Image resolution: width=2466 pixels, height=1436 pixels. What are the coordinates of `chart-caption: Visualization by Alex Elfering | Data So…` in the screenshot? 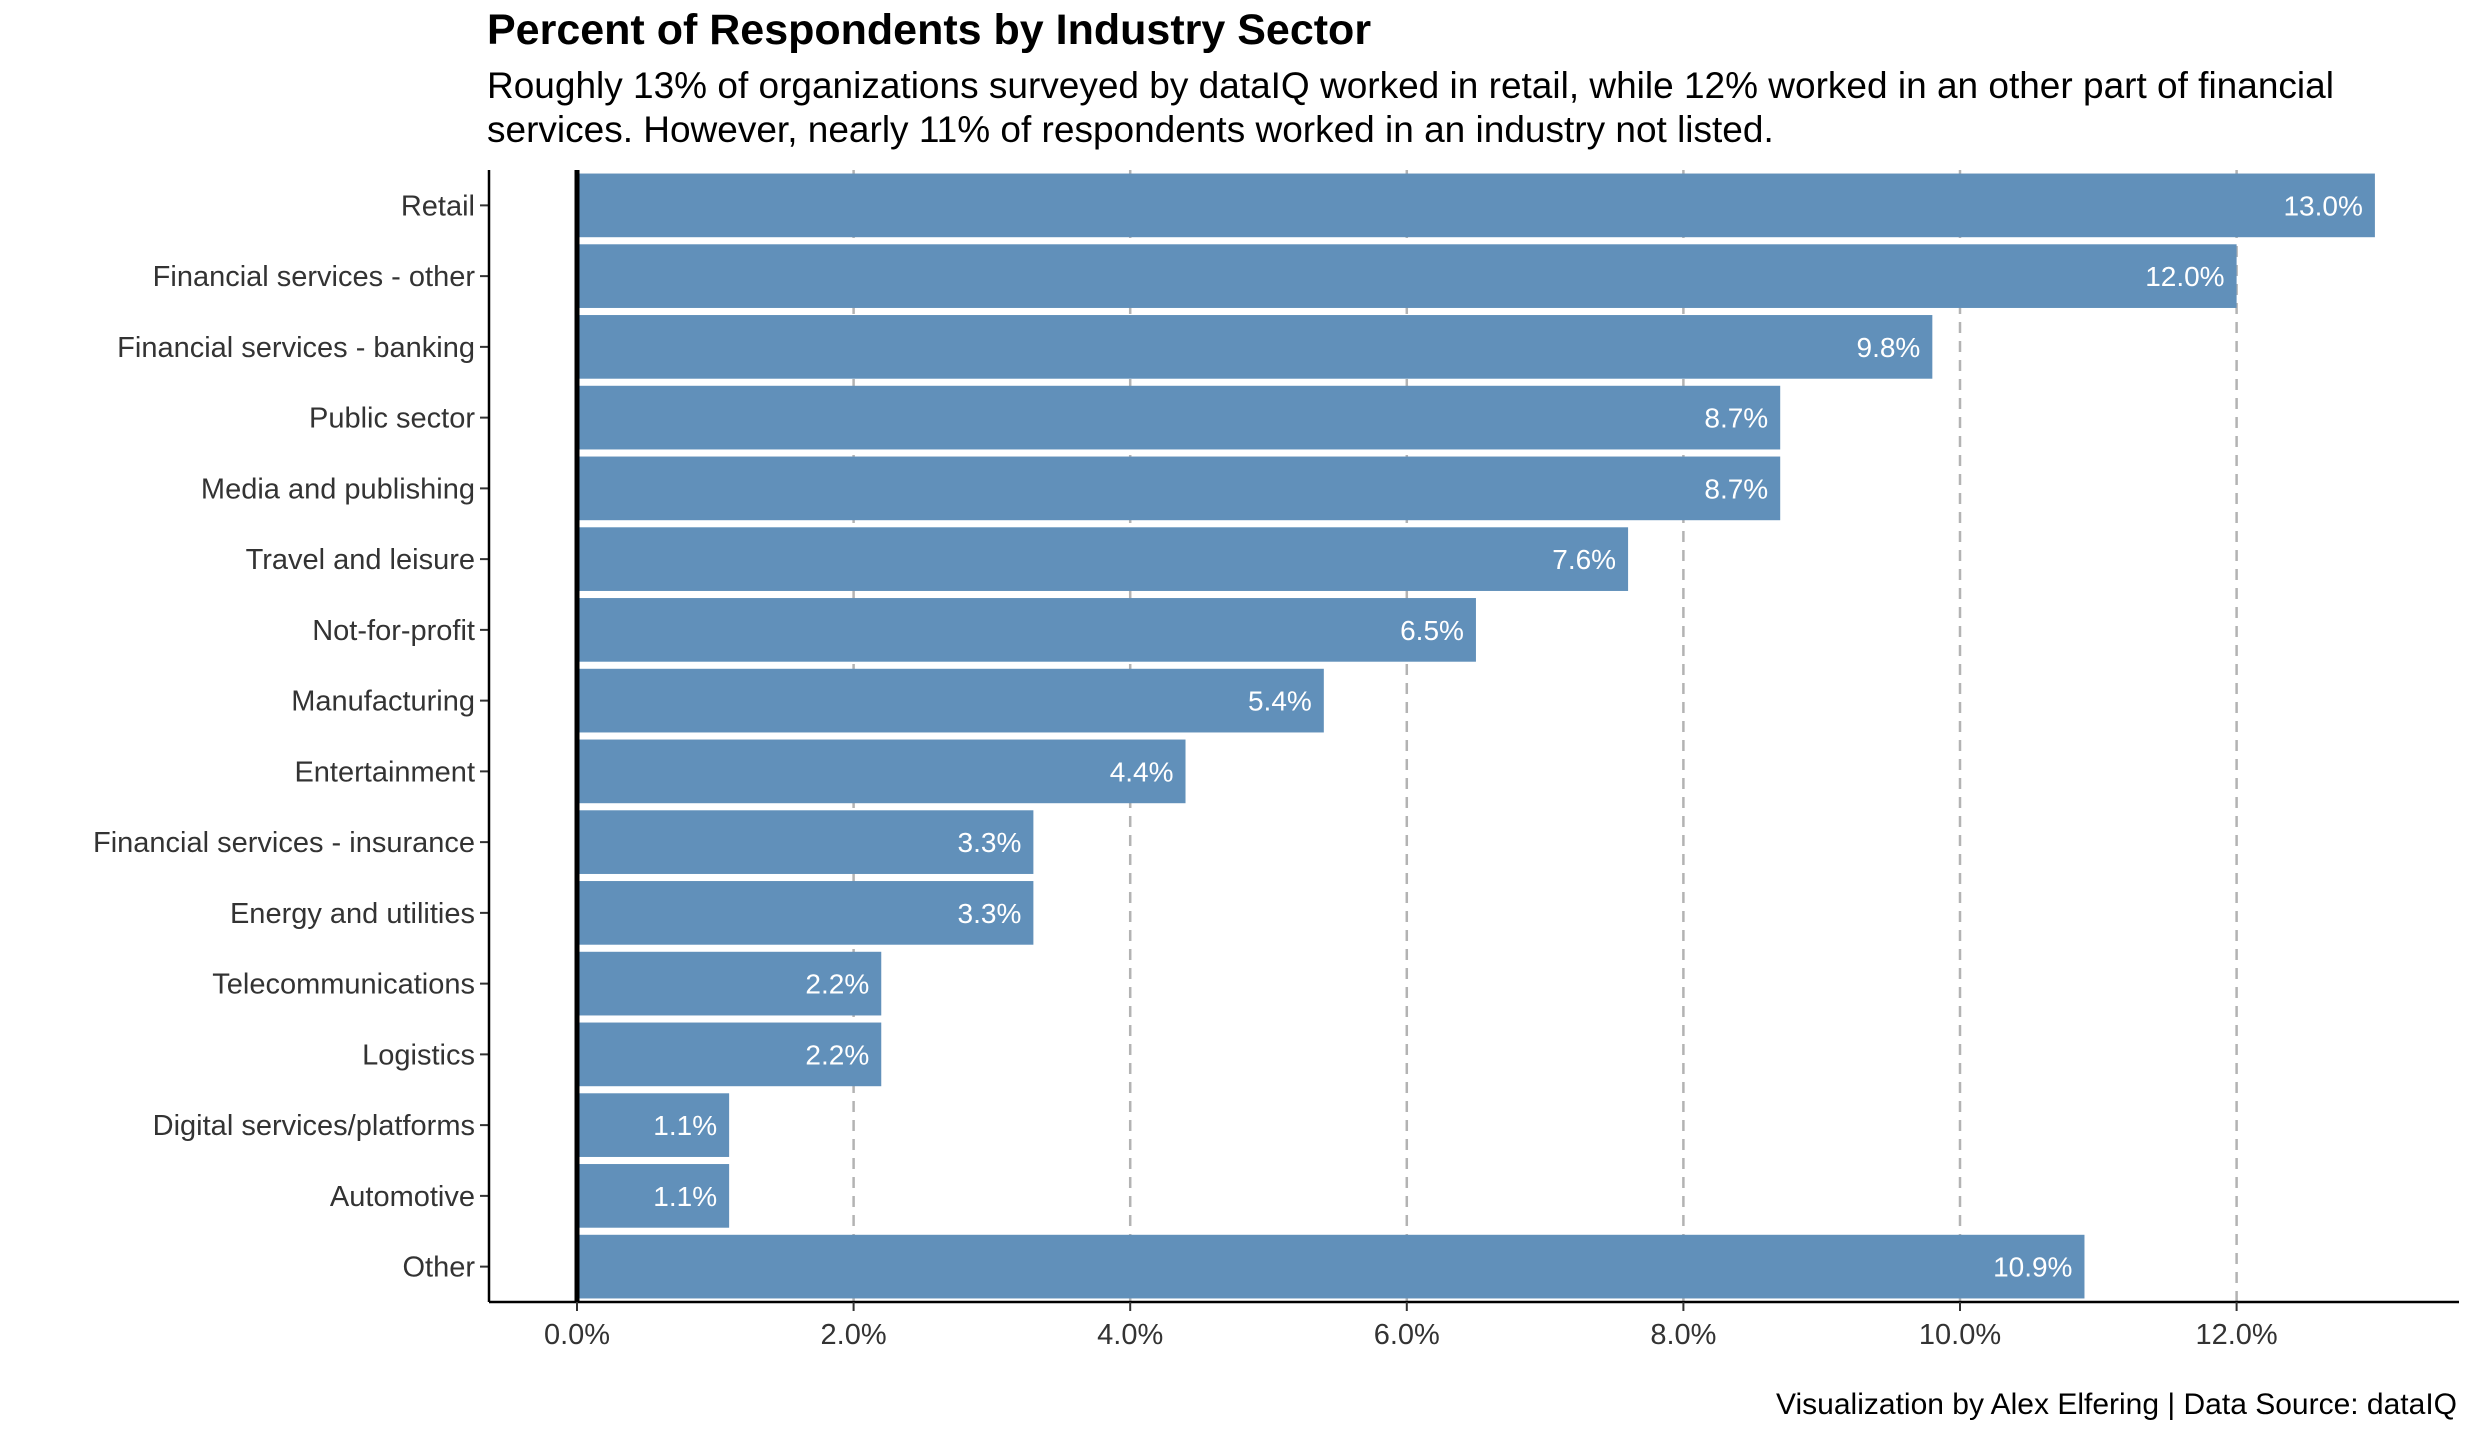 It's located at (2116, 1404).